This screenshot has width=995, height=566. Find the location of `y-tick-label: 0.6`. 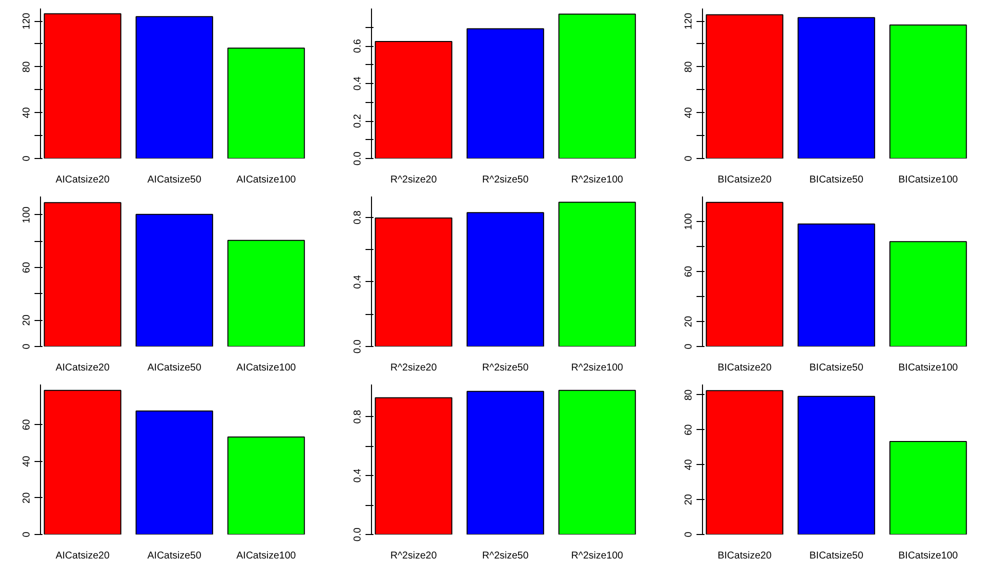

y-tick-label: 0.6 is located at coordinates (358, 45).